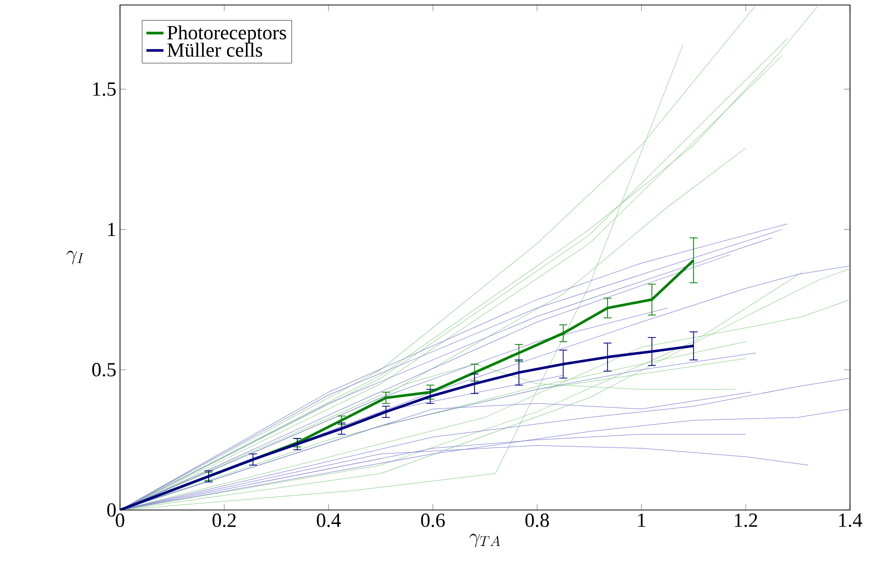 This screenshot has height=582, width=869. I want to click on y-tick-label: 1.5, so click(104, 89).